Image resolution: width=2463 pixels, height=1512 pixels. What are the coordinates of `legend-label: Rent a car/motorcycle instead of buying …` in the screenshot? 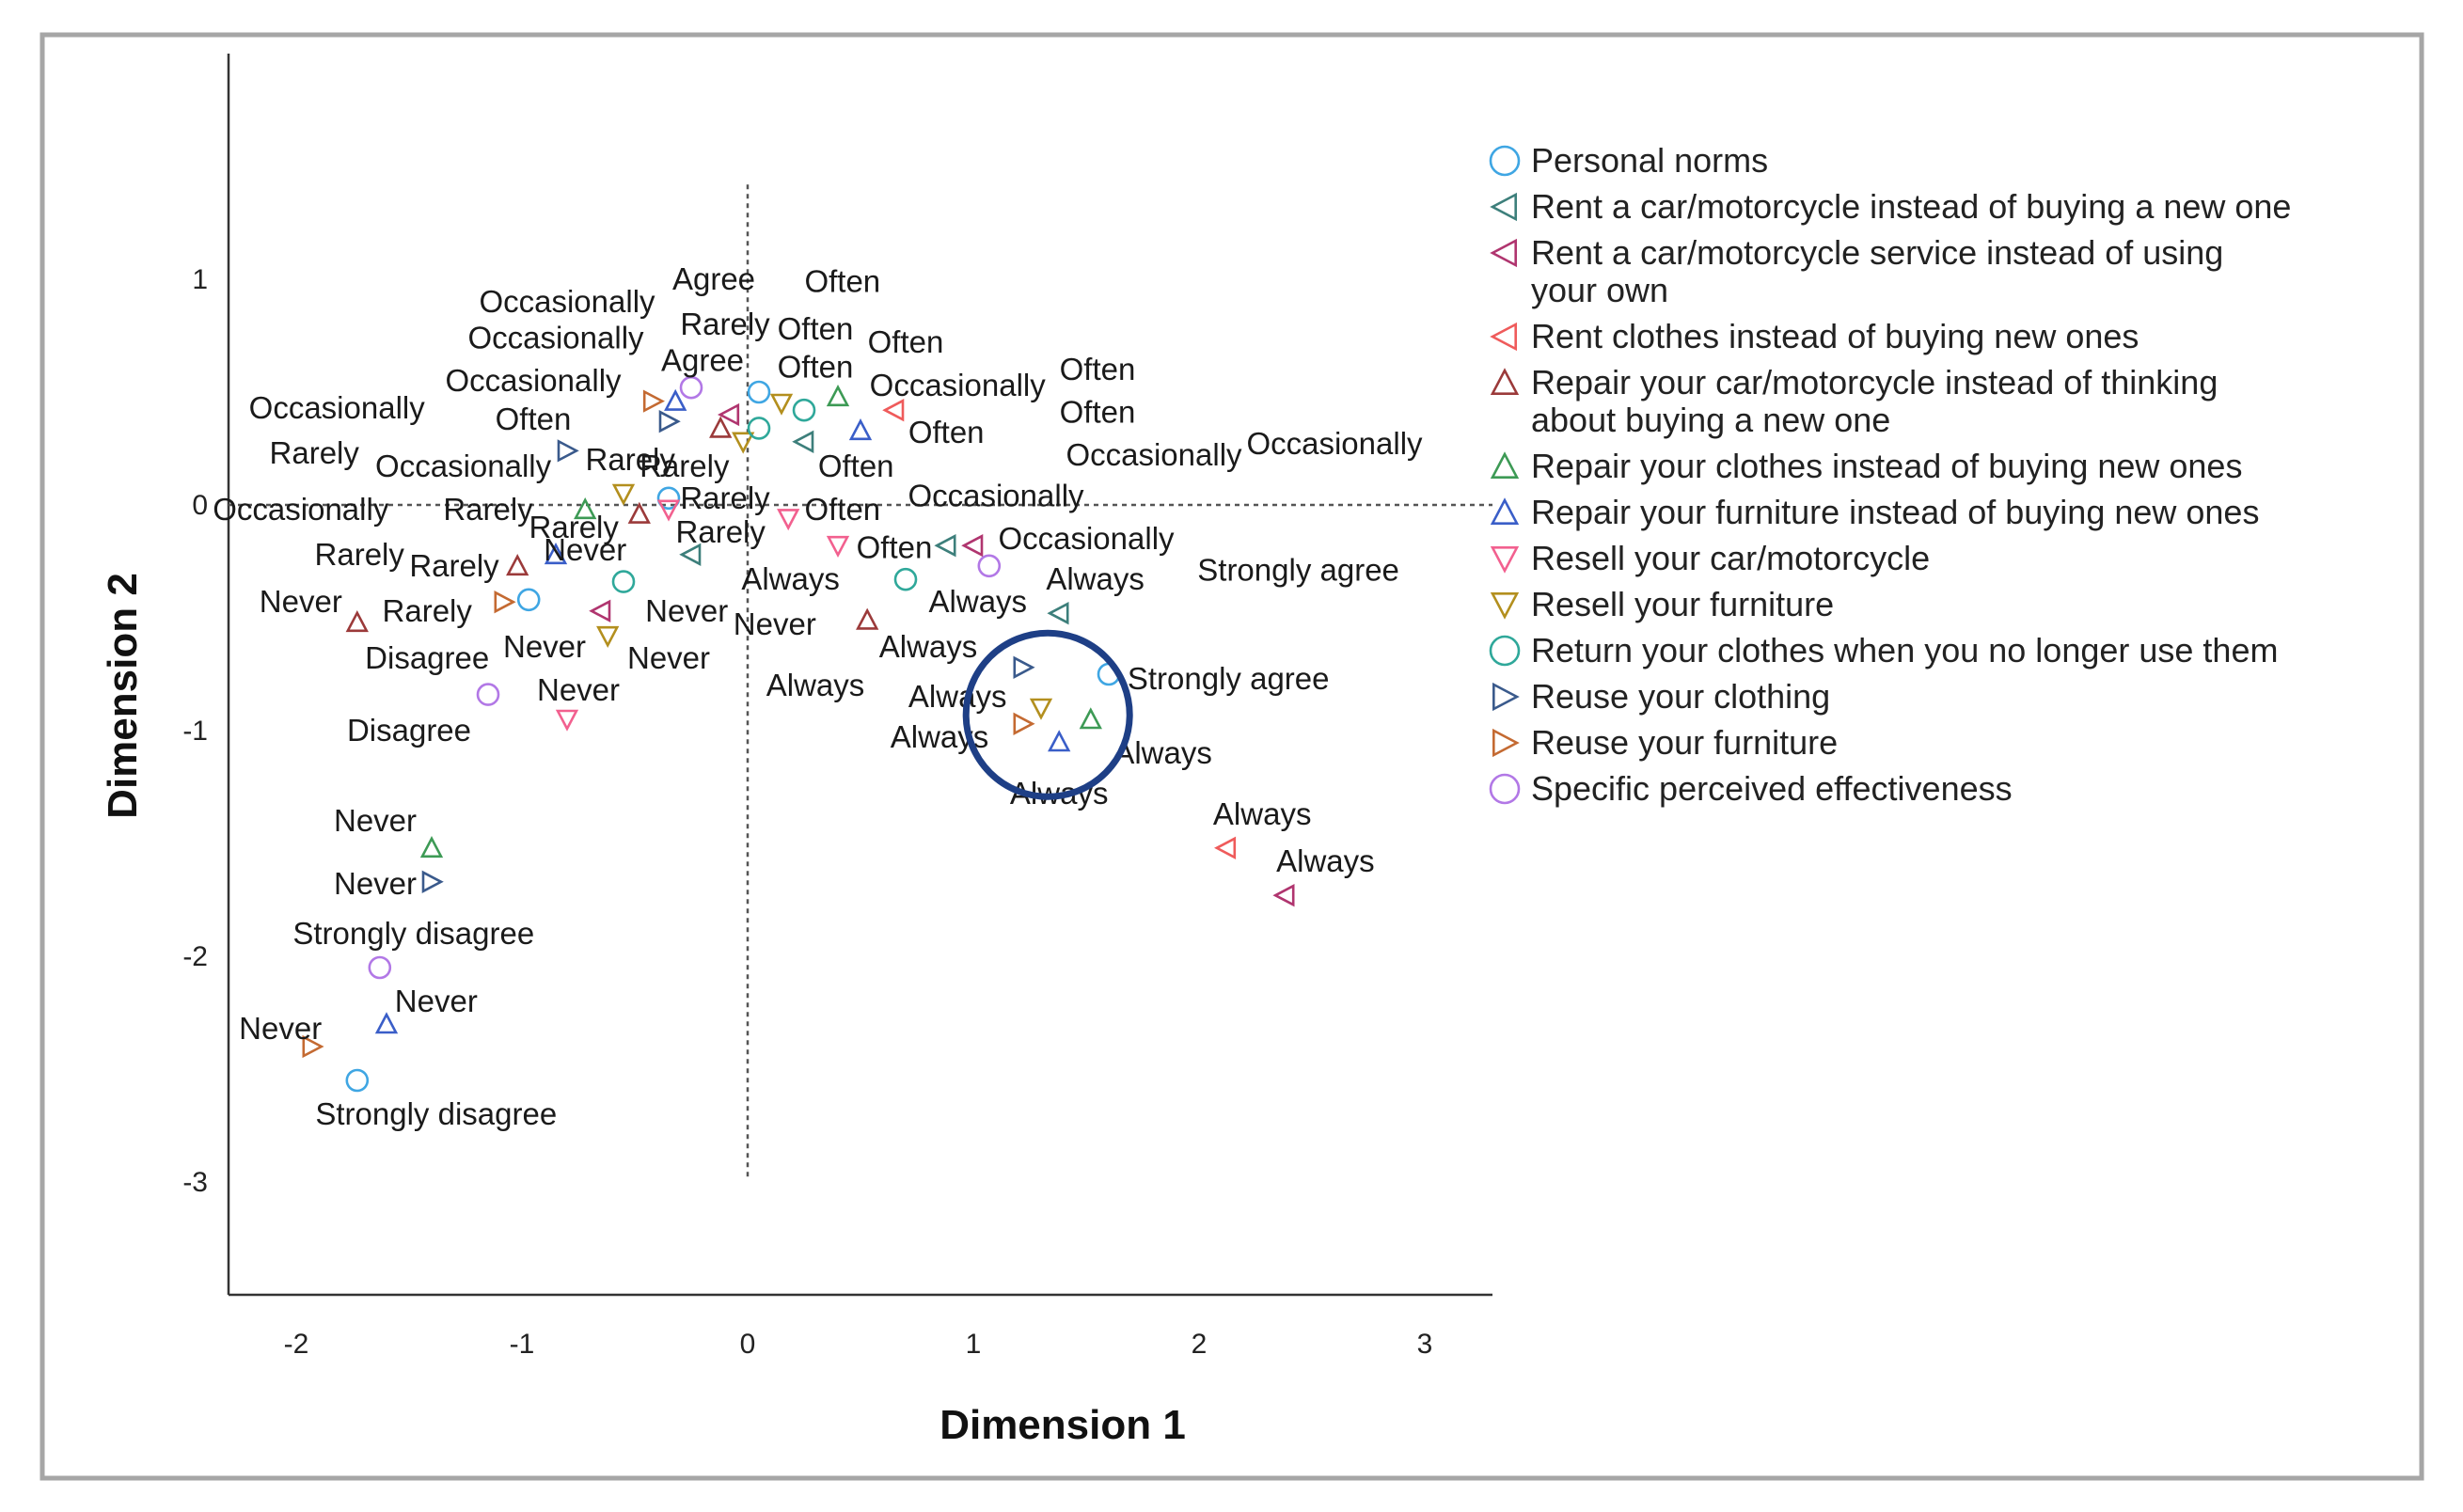 It's located at (1911, 206).